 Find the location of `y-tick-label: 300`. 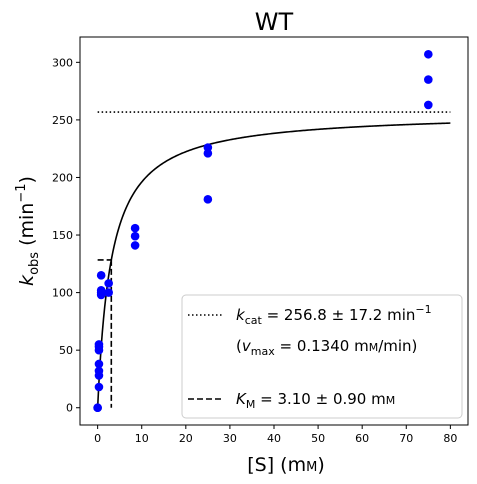

y-tick-label: 300 is located at coordinates (62, 62).